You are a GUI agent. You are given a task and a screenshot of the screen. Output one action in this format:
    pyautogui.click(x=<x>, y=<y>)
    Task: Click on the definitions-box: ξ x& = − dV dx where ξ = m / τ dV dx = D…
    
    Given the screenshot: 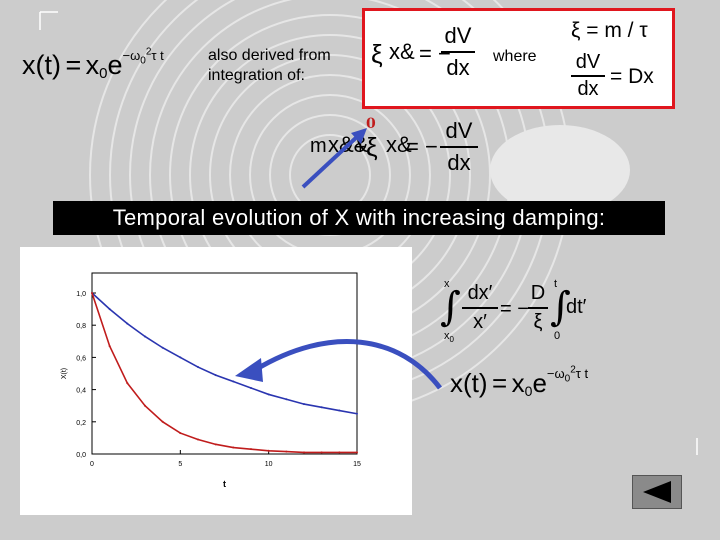 What is the action you would take?
    pyautogui.click(x=518, y=58)
    